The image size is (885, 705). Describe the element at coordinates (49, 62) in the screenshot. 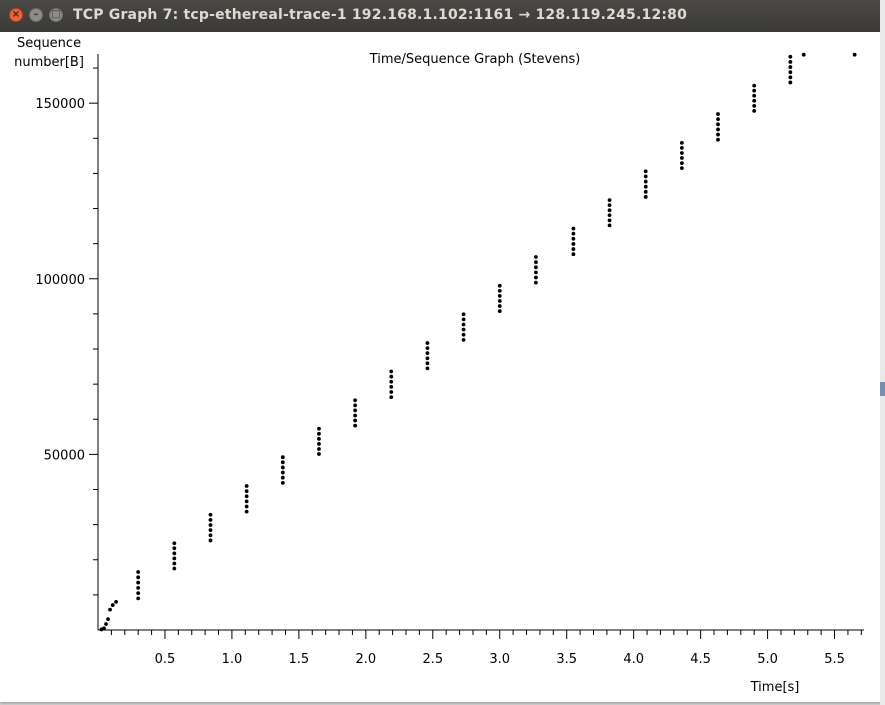

I see `y-axis-label-line2: number[B]` at that location.